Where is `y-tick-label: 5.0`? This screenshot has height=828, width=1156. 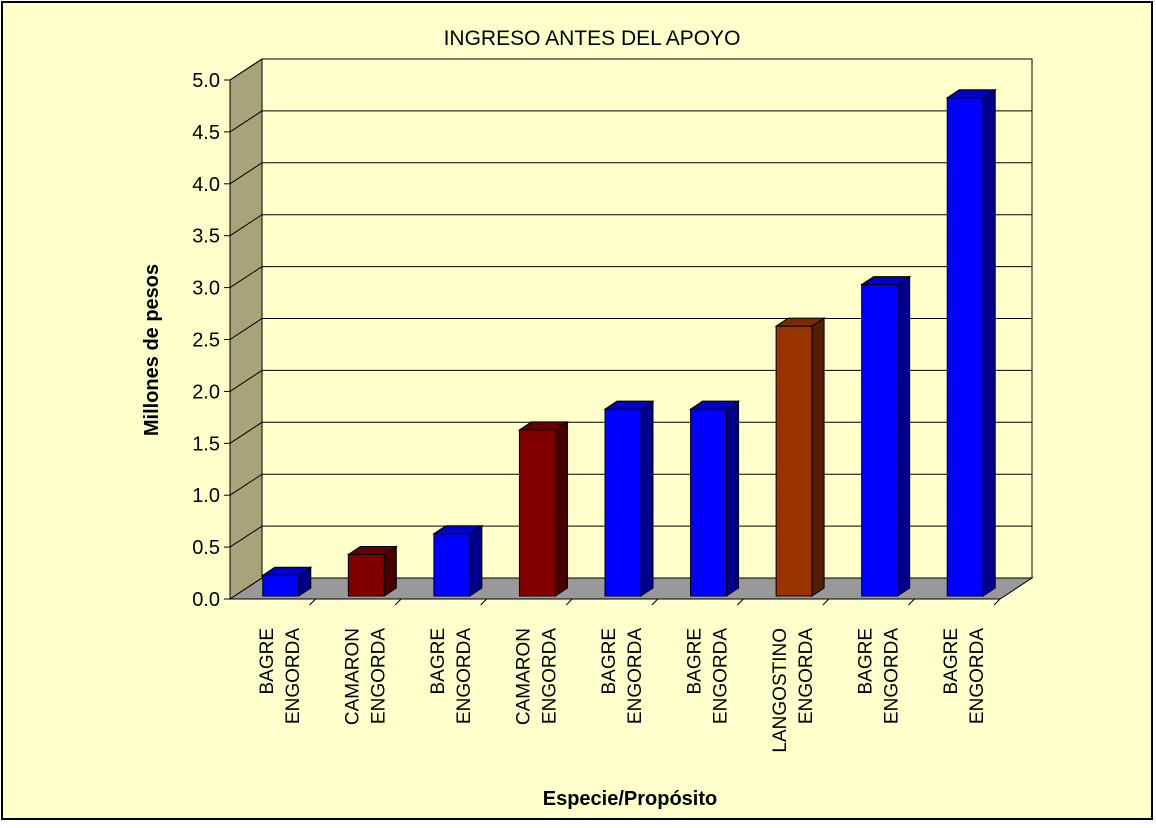 y-tick-label: 5.0 is located at coordinates (206, 81).